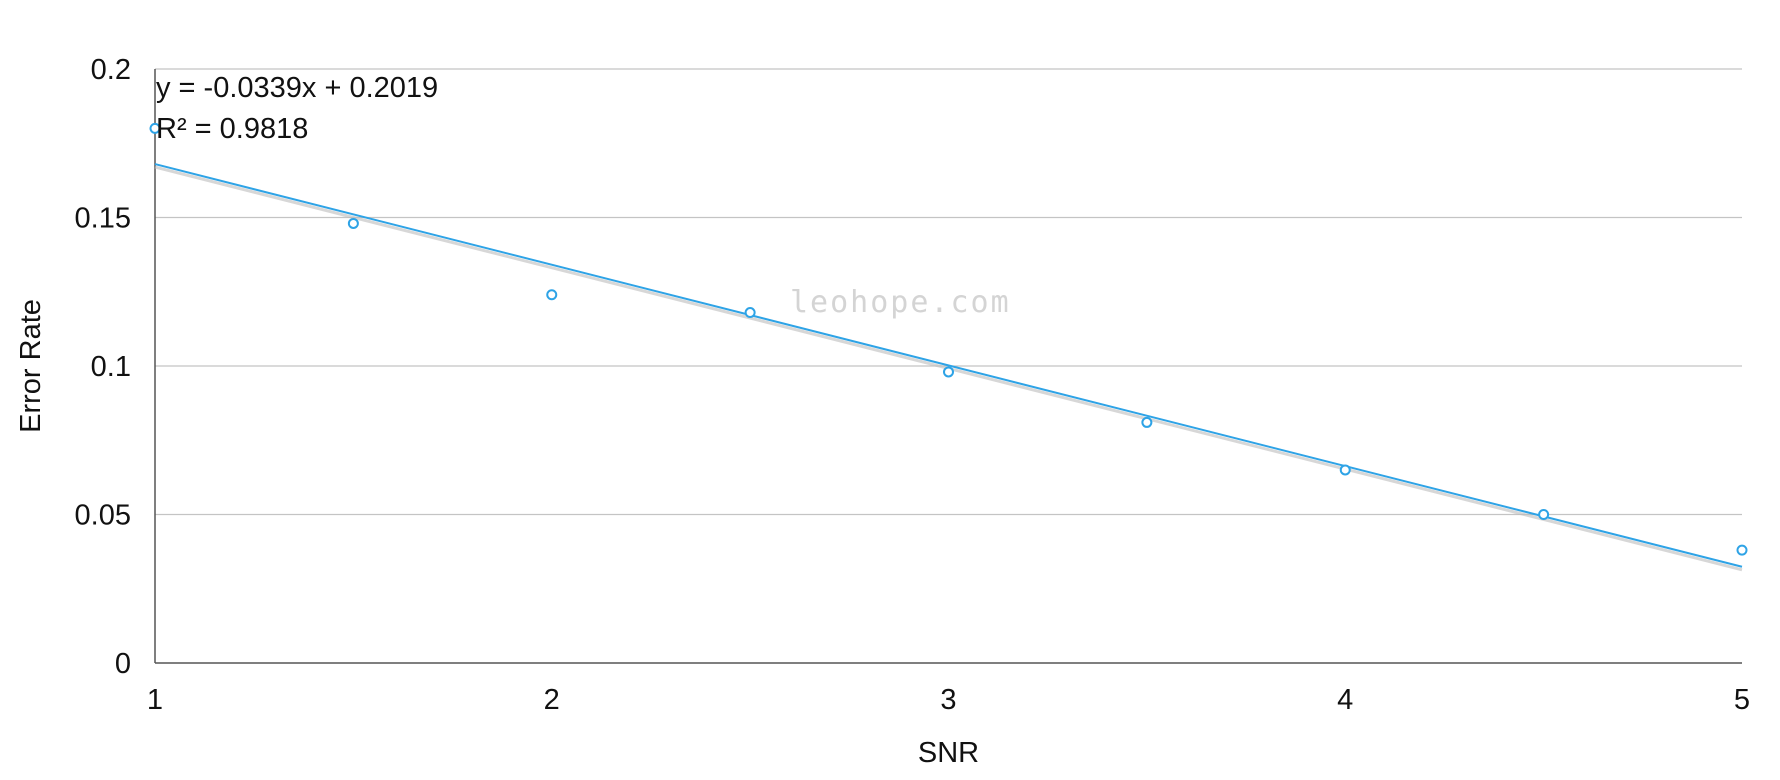 The image size is (1780, 780). I want to click on x-tick-label: 3, so click(948, 700).